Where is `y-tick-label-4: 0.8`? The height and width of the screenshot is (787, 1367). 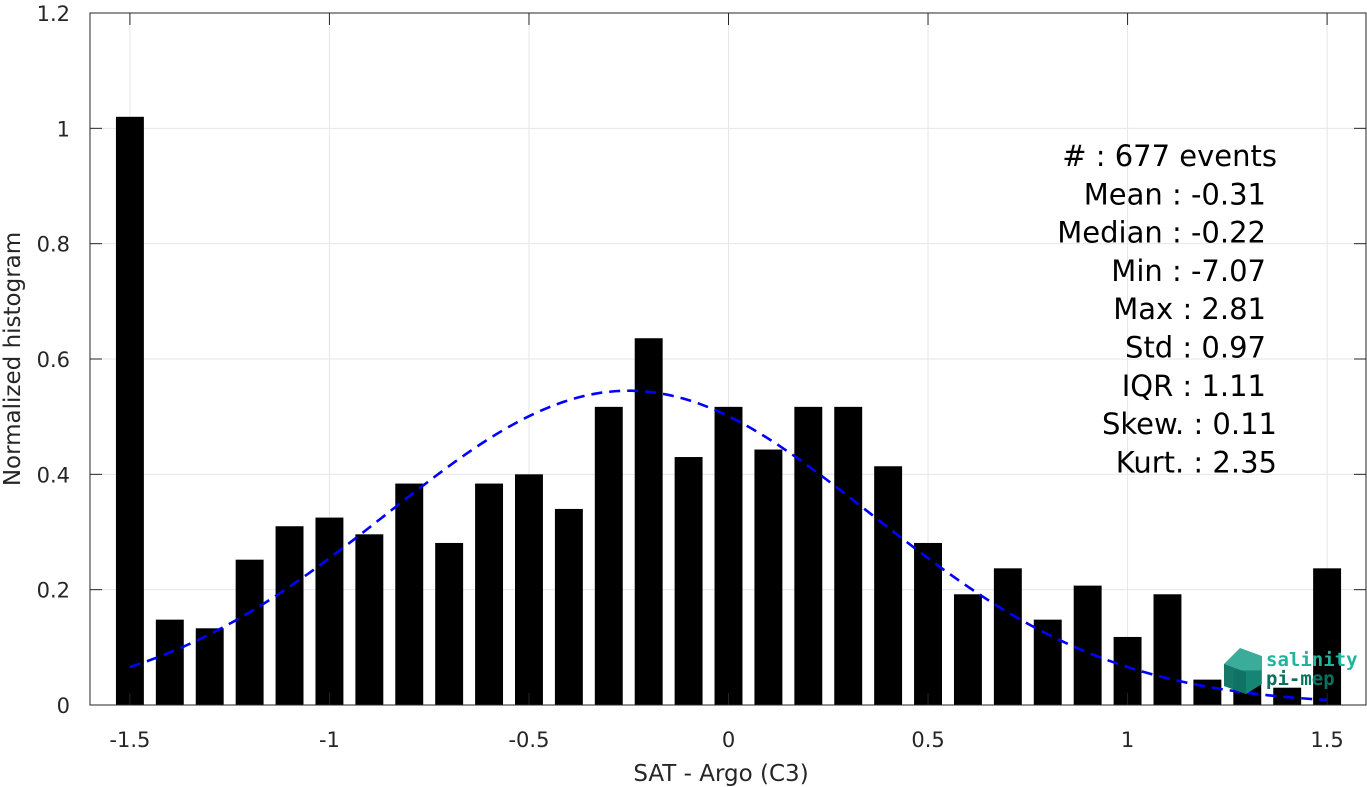 y-tick-label-4: 0.8 is located at coordinates (53, 245).